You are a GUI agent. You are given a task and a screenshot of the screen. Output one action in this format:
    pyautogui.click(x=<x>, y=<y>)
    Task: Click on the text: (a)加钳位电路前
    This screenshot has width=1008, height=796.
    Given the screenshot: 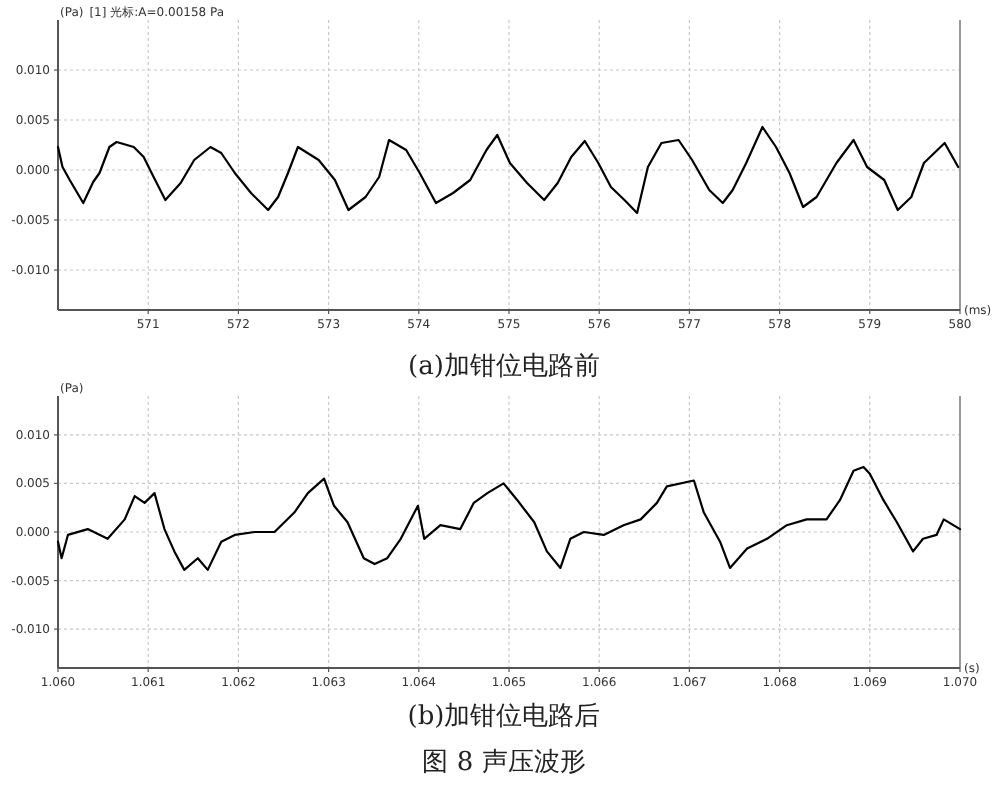 What is the action you would take?
    pyautogui.click(x=504, y=367)
    